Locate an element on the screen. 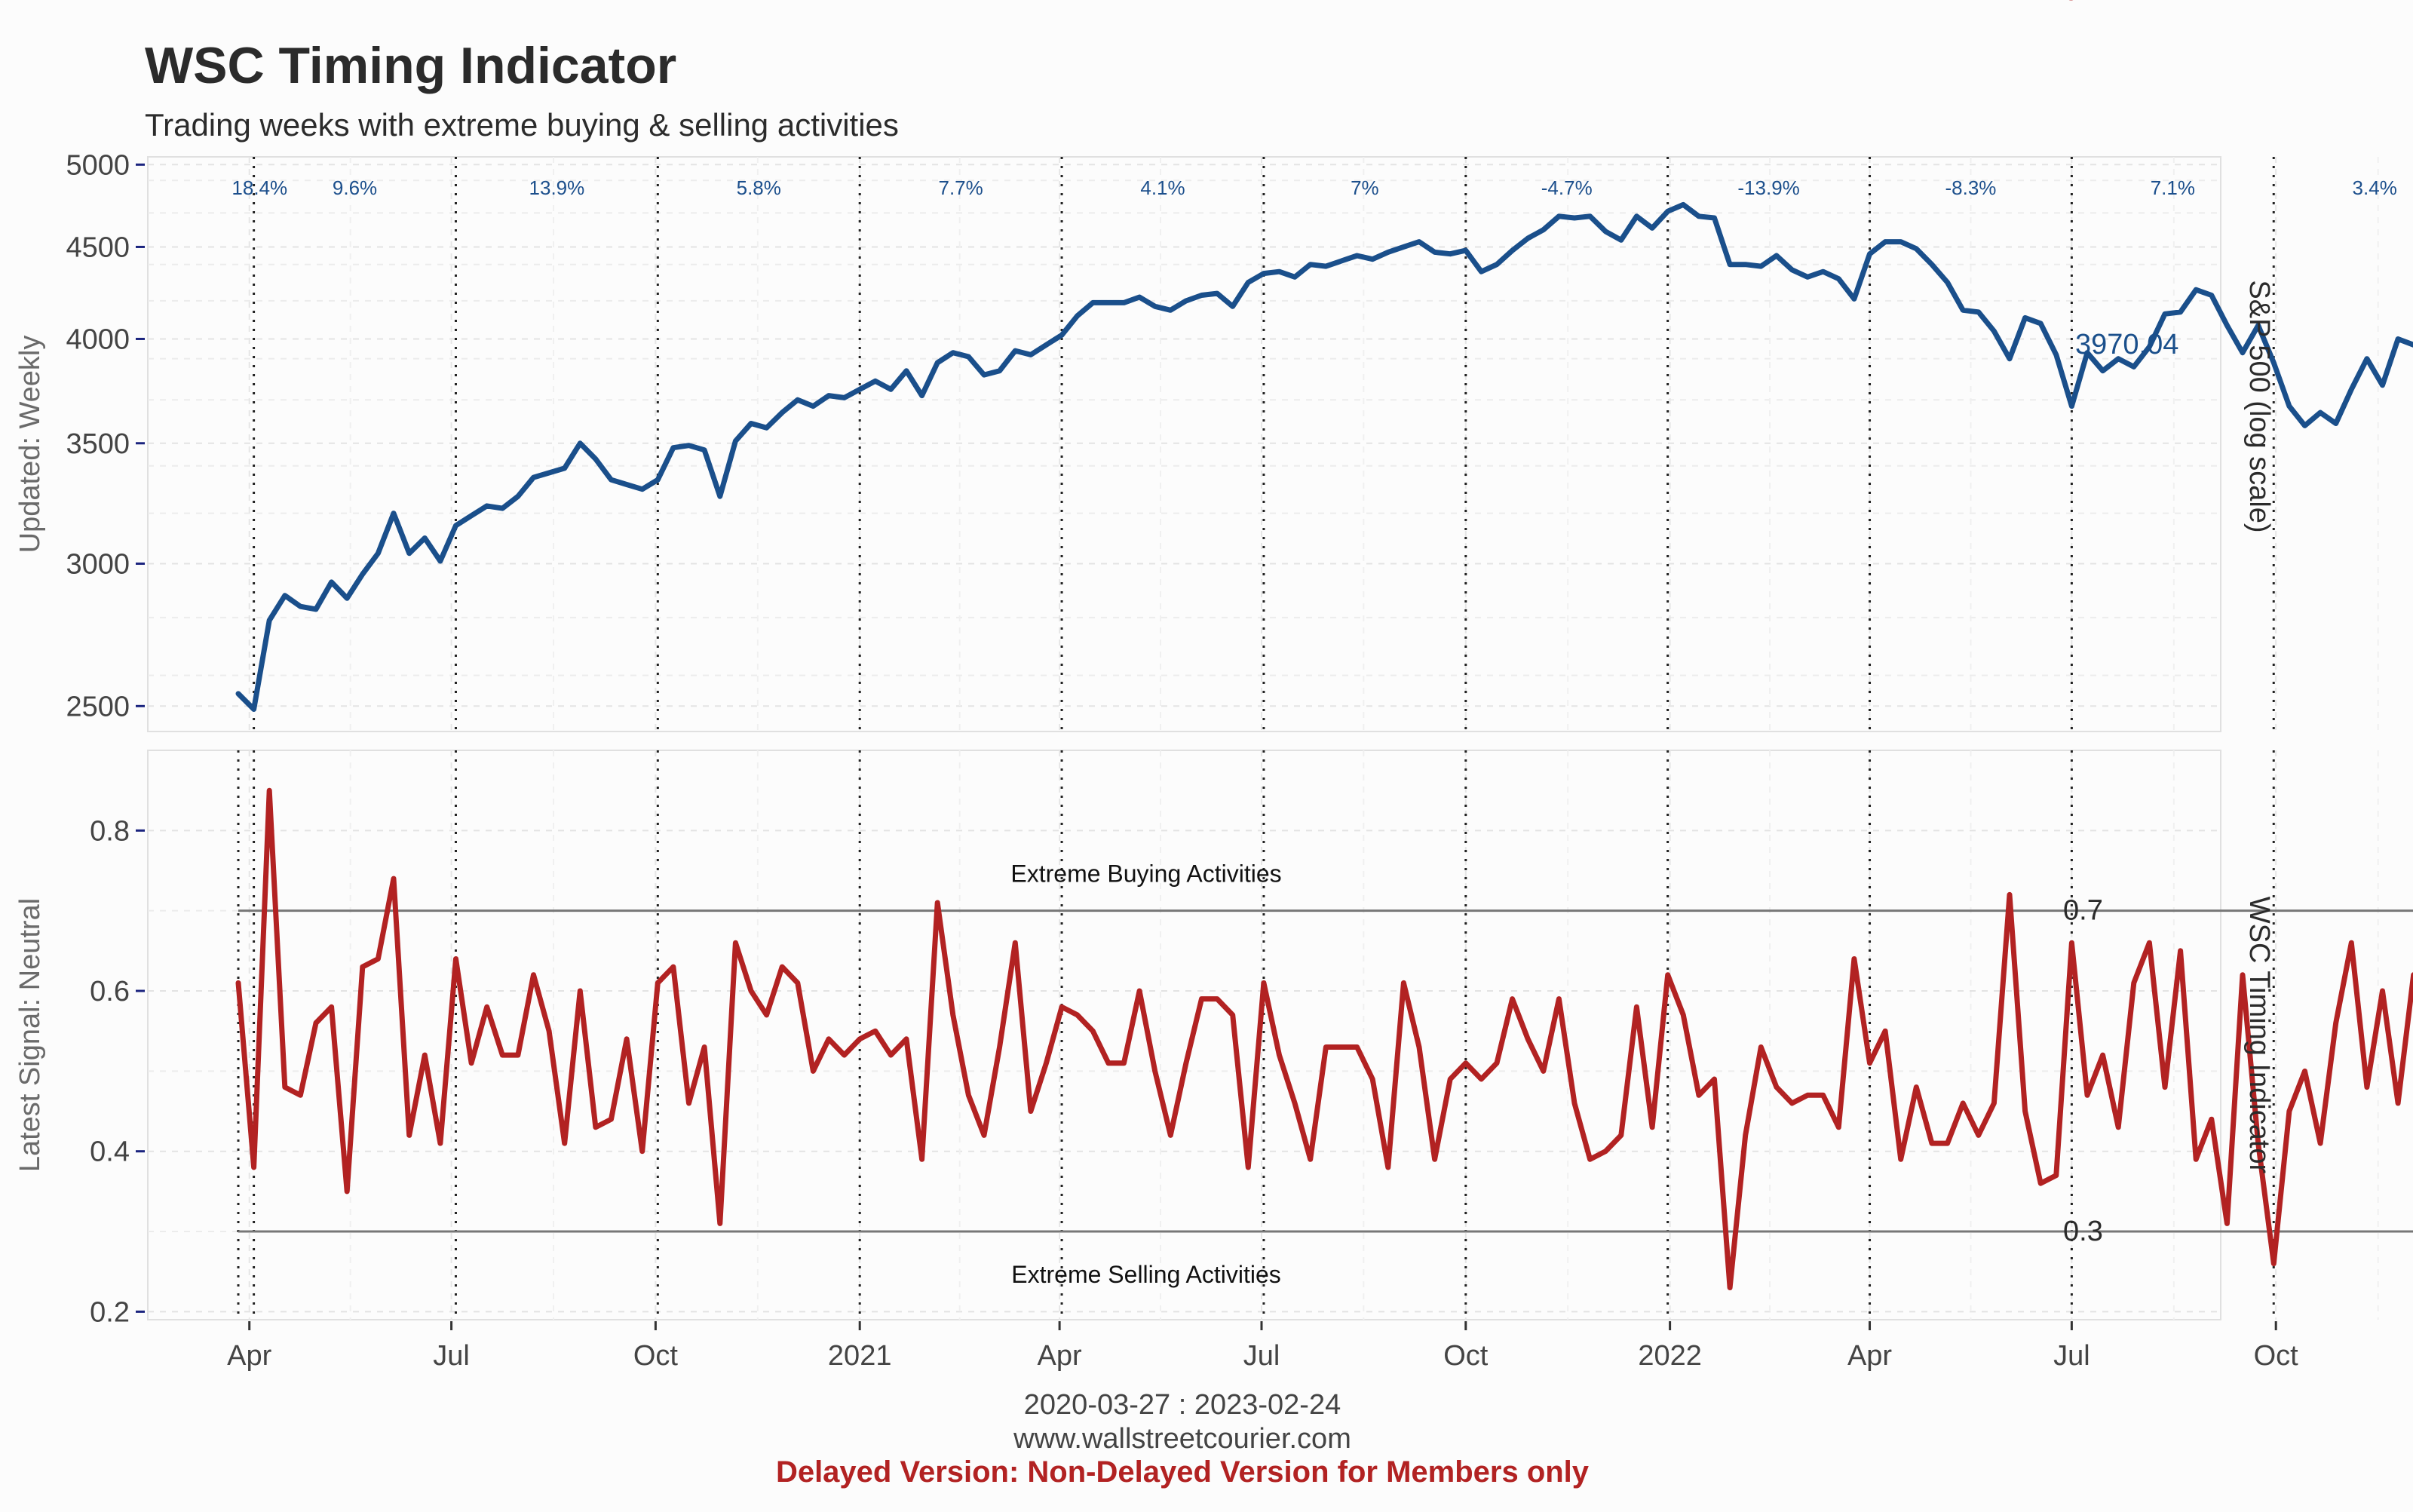 The image size is (2413, 1512). x-tick-label: 2022 is located at coordinates (1670, 1356).